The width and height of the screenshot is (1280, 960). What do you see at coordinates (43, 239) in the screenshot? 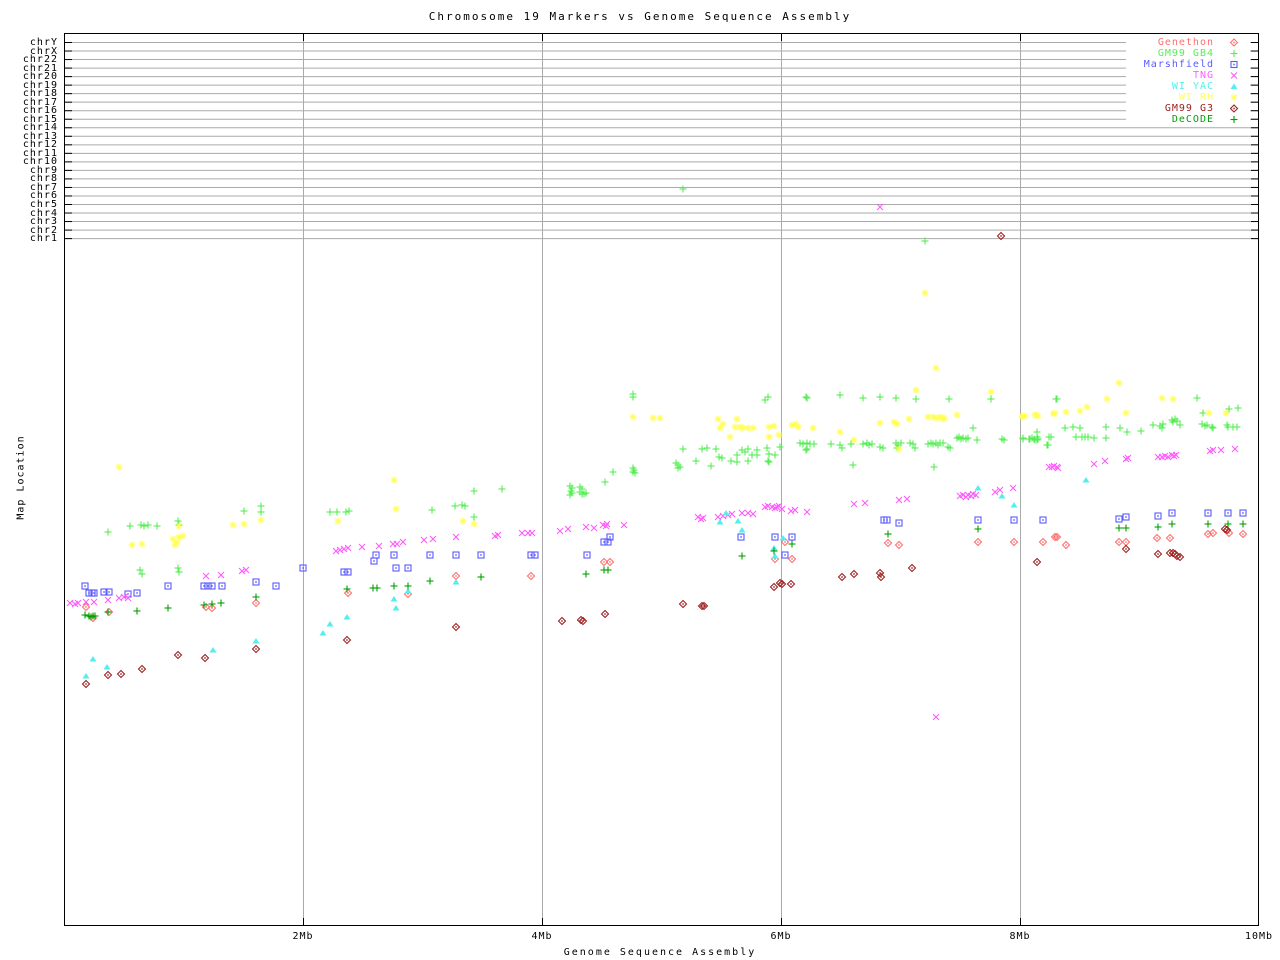
I see `y-tick-label: chr1` at bounding box center [43, 239].